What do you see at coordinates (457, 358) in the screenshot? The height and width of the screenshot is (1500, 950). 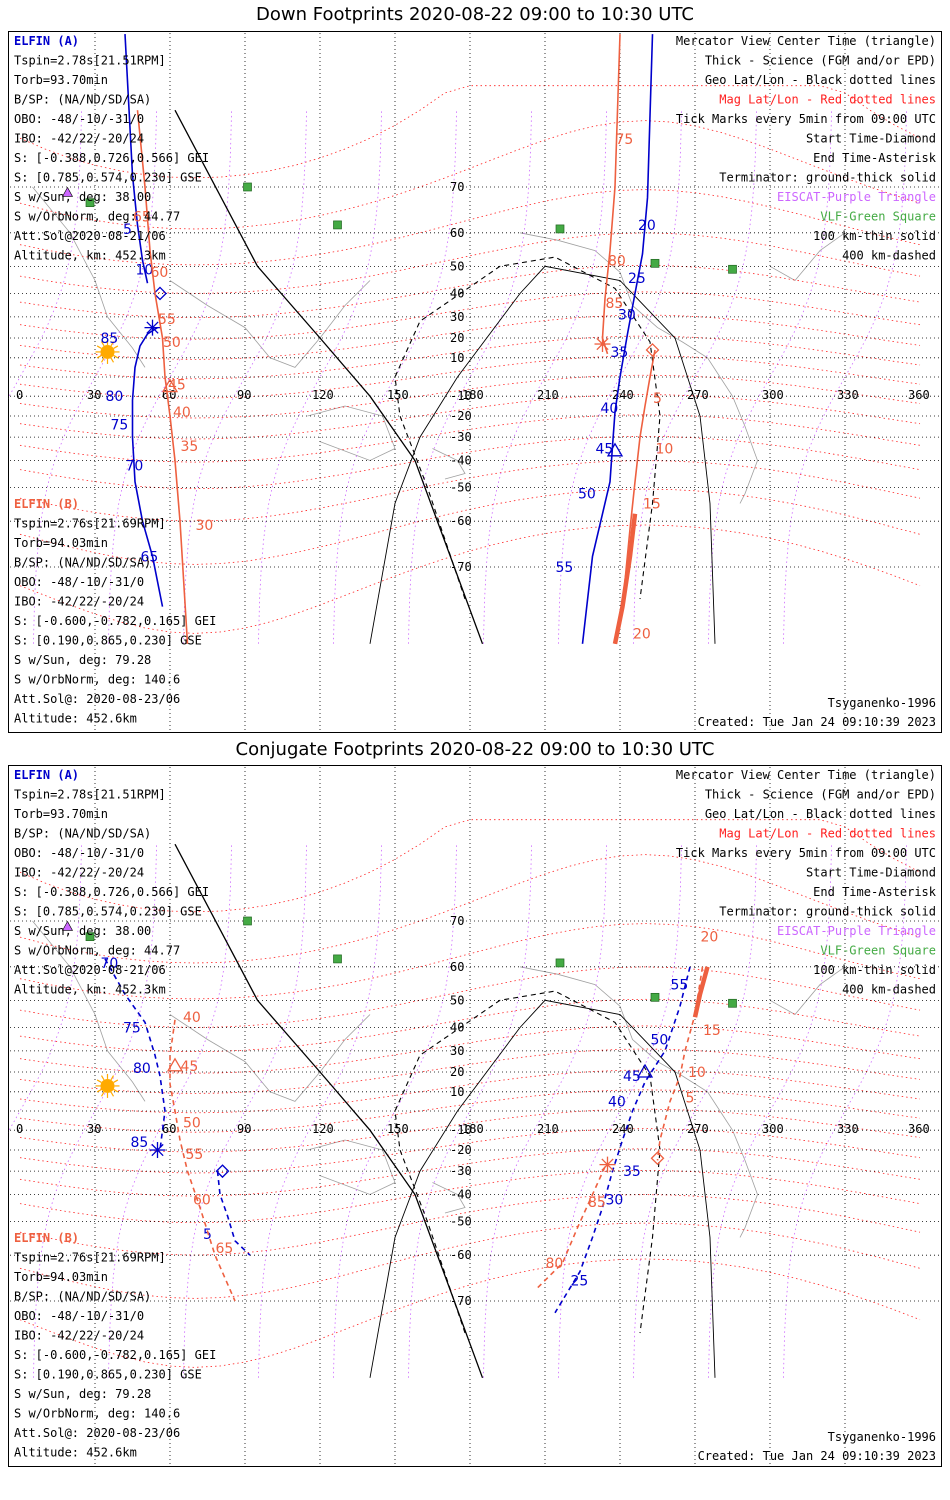 I see `y-tick-label: 10` at bounding box center [457, 358].